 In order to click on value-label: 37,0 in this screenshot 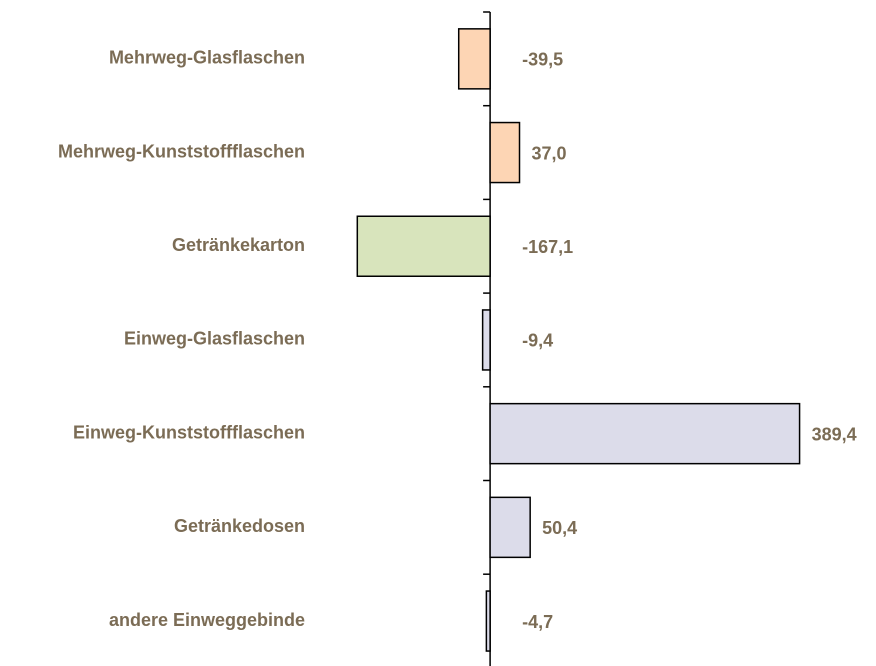, I will do `click(549, 153)`.